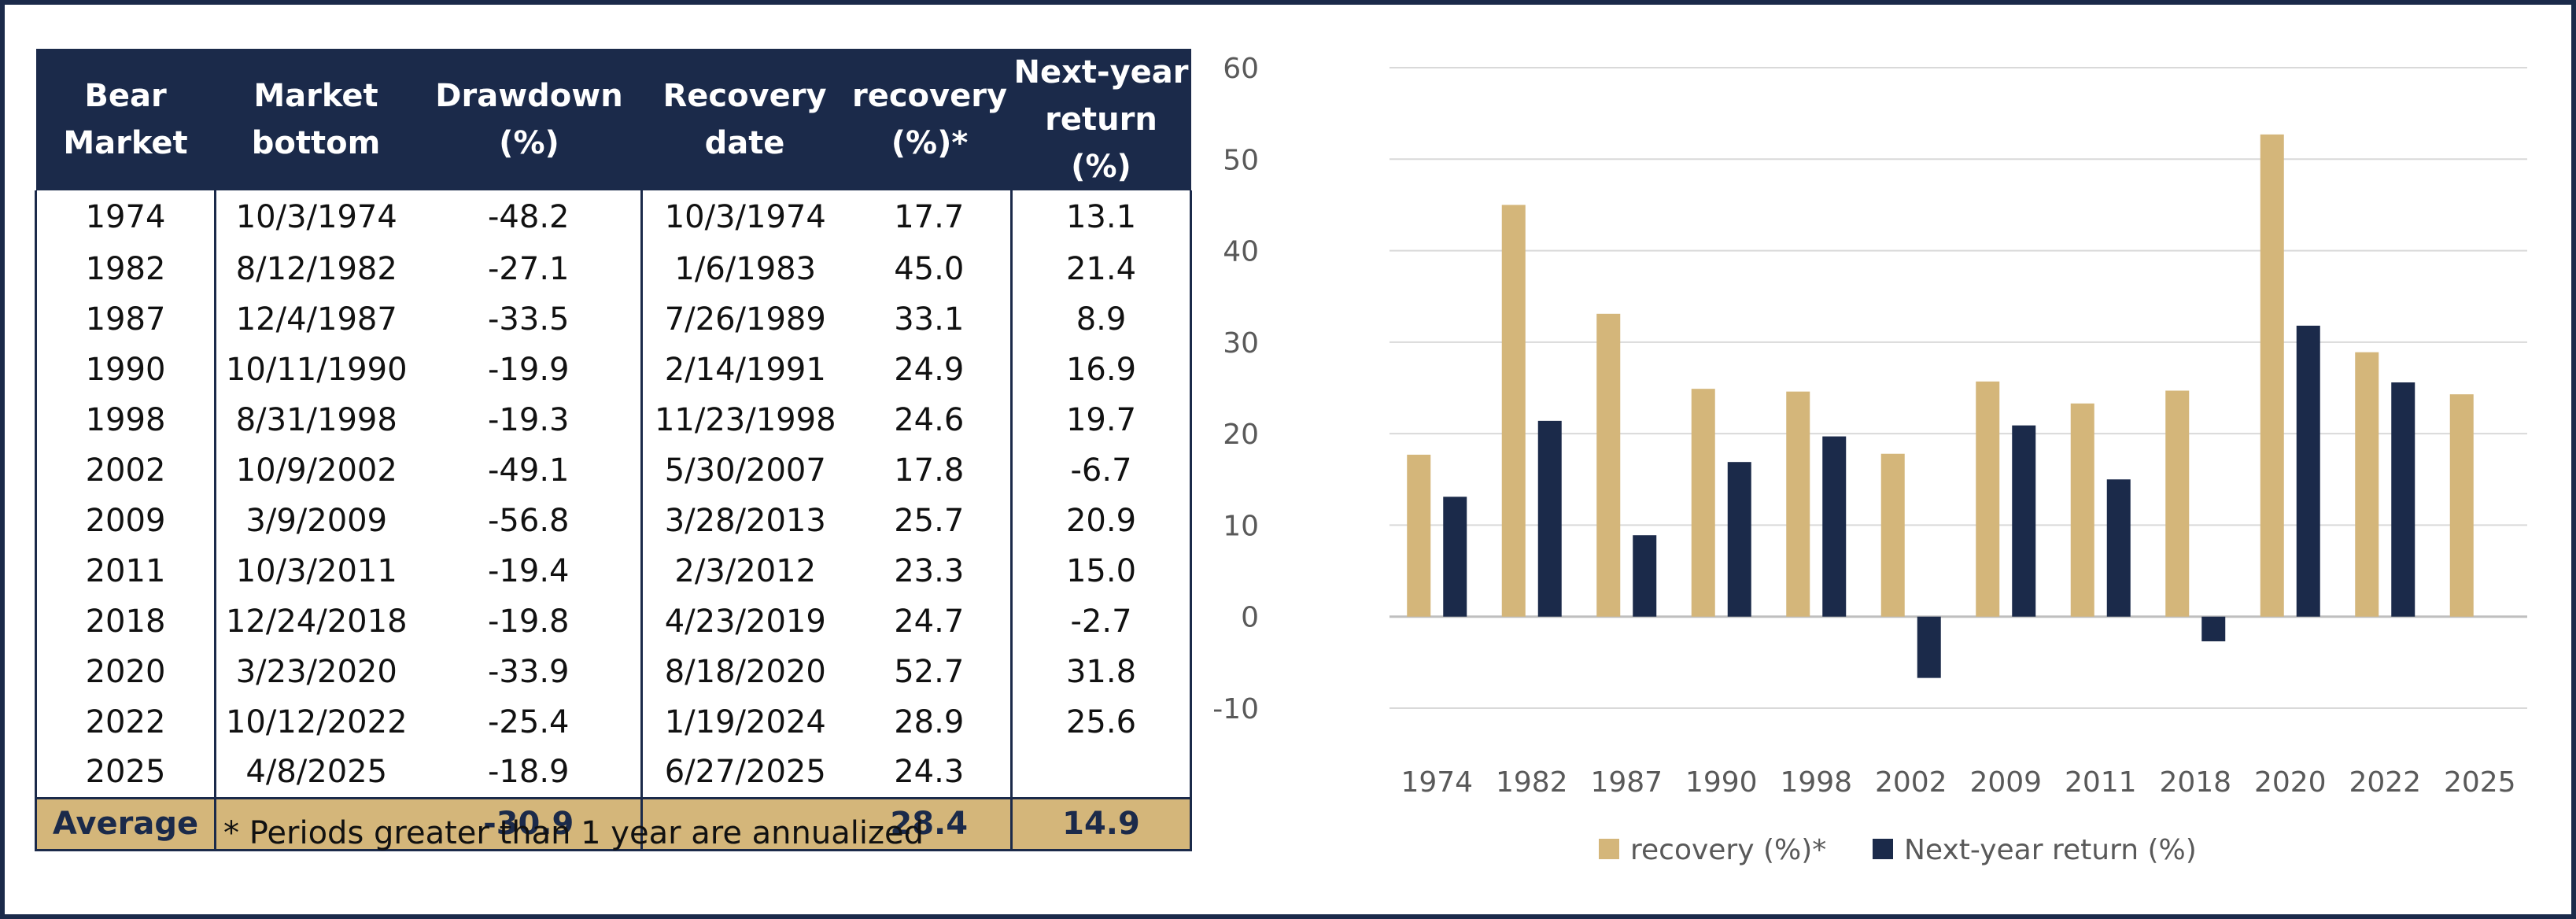  I want to click on cell-market-bottom: 3/23/2020, so click(316, 672).